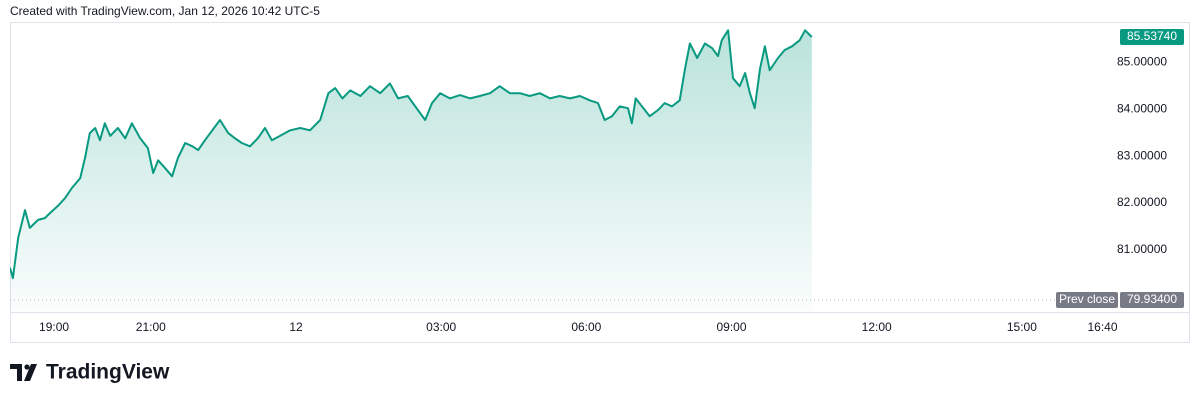 The width and height of the screenshot is (1200, 406). I want to click on x-tick-label: 06:00, so click(586, 327).